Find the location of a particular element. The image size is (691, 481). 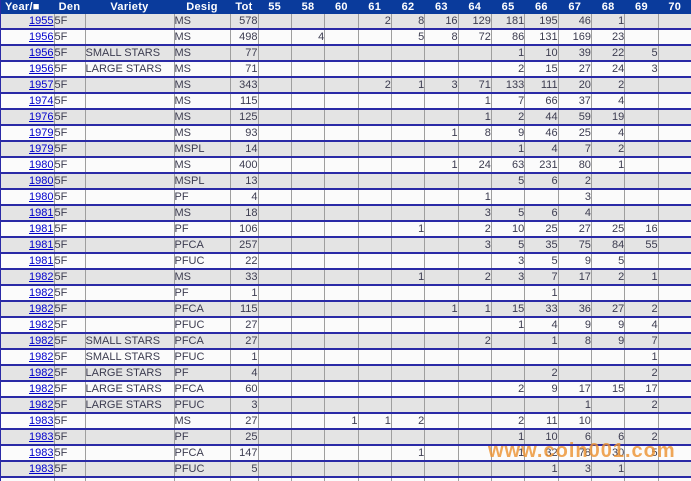

cell-65: 3 is located at coordinates (508, 277).